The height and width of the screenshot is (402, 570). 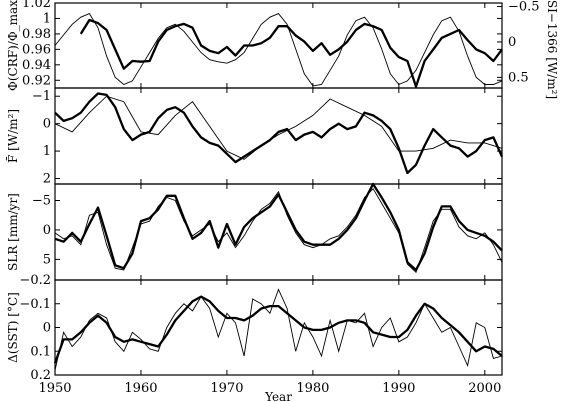 I want to click on ytick-label-sst: 0.1, so click(x=40, y=351).